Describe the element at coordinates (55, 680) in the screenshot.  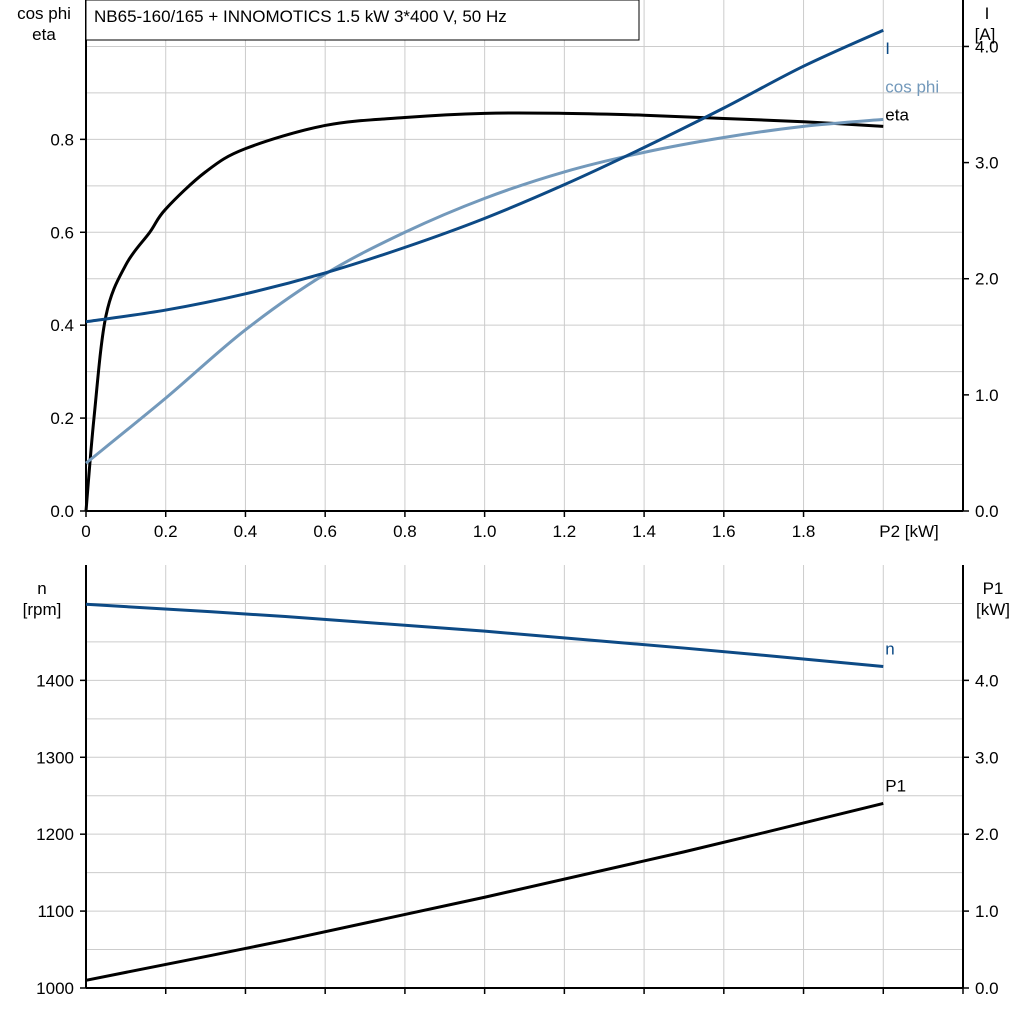
I see `y-tick-label-left: 1400` at that location.